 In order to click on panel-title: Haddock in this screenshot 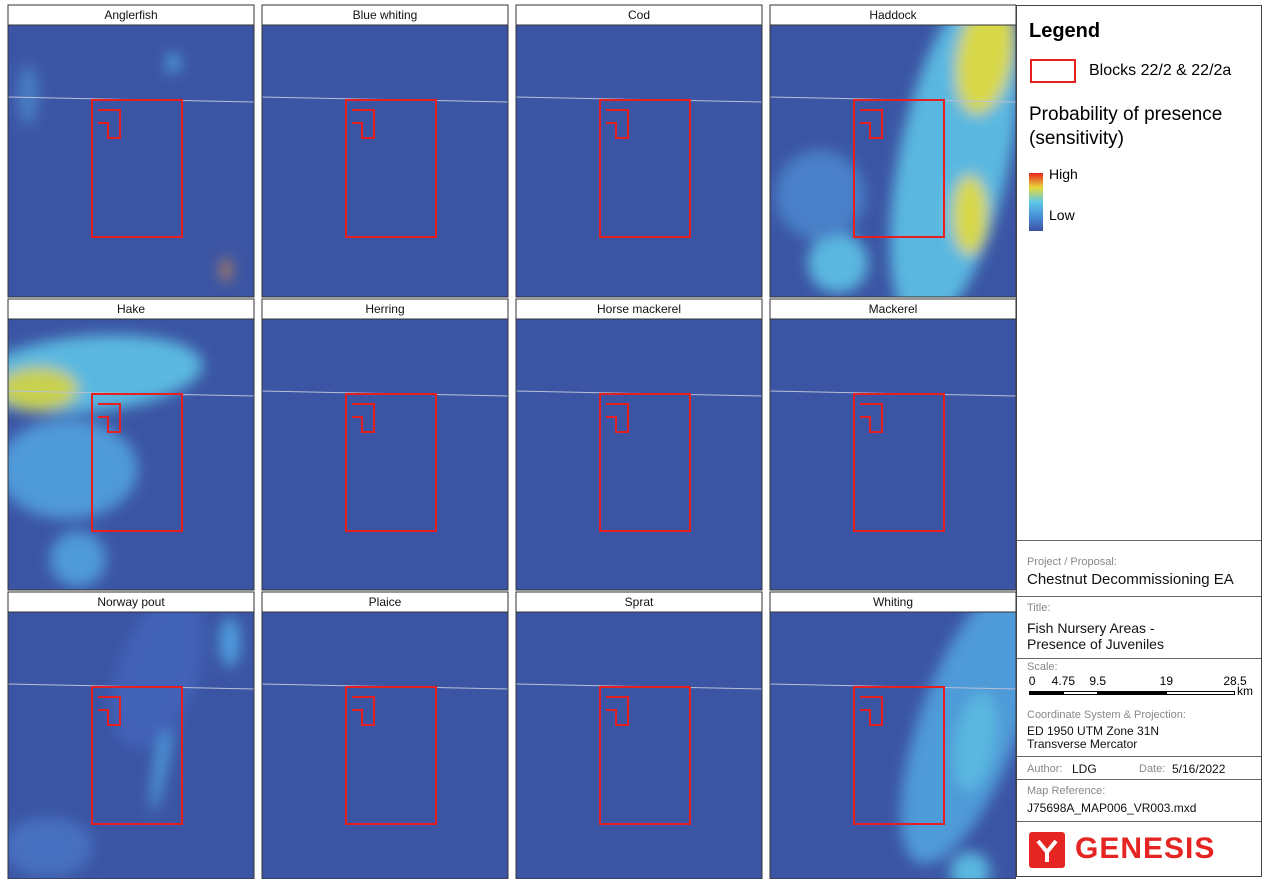, I will do `click(893, 15)`.